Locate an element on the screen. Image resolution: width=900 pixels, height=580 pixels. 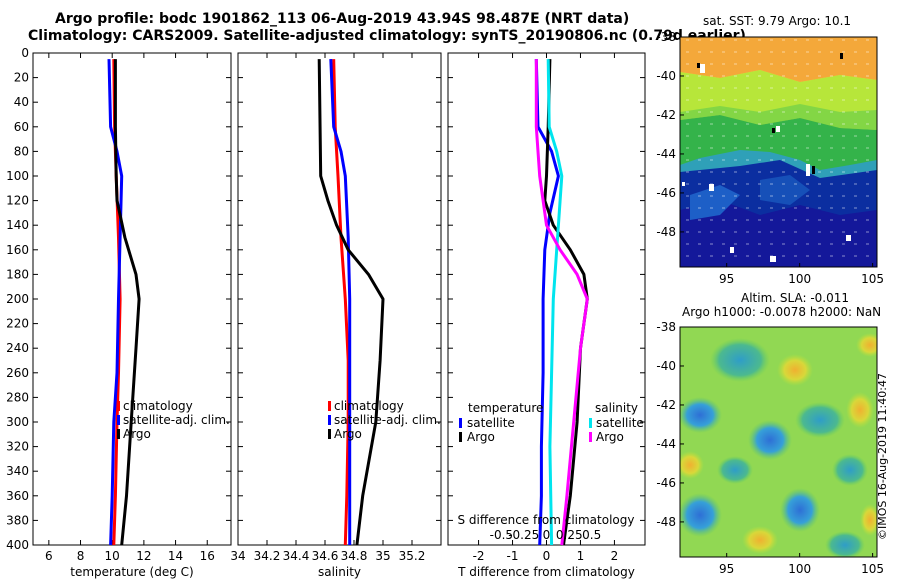
salinity-line-argo is located at coordinates (351, 302).